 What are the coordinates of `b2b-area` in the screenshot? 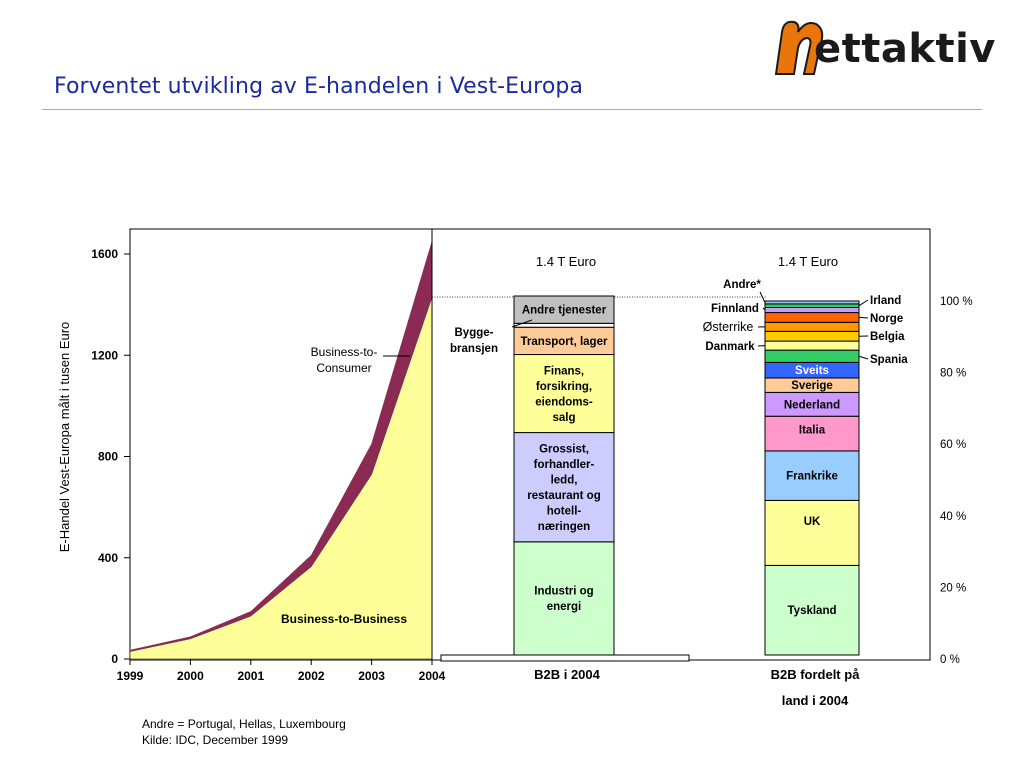 It's located at (281, 478).